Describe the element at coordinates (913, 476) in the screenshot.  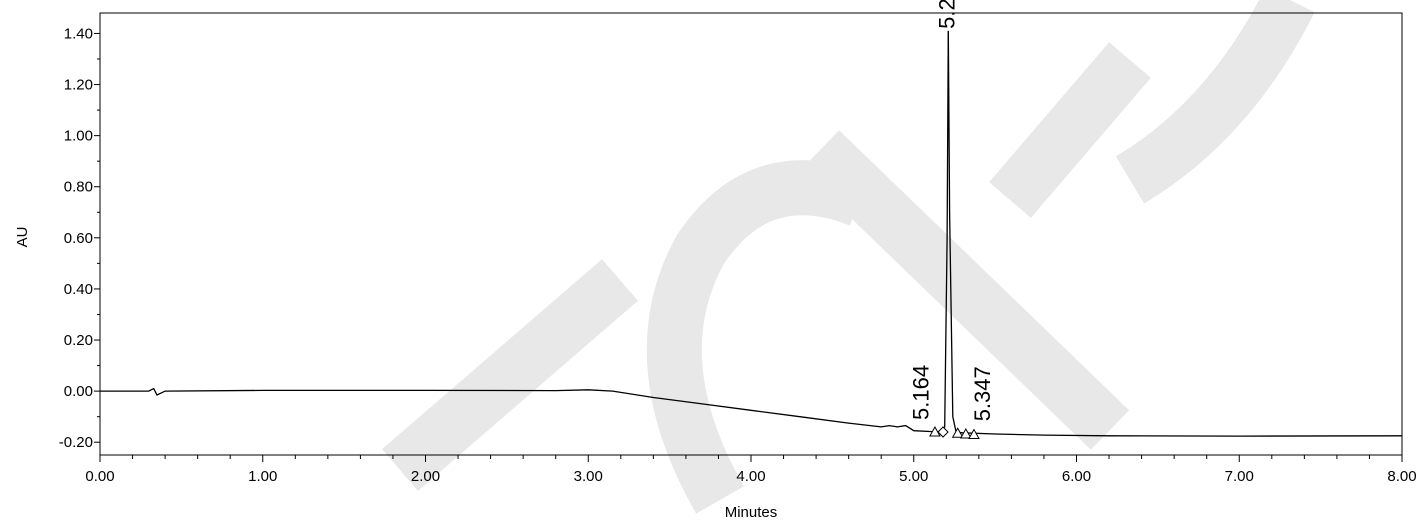
I see `x-tick-label: 5.00` at that location.